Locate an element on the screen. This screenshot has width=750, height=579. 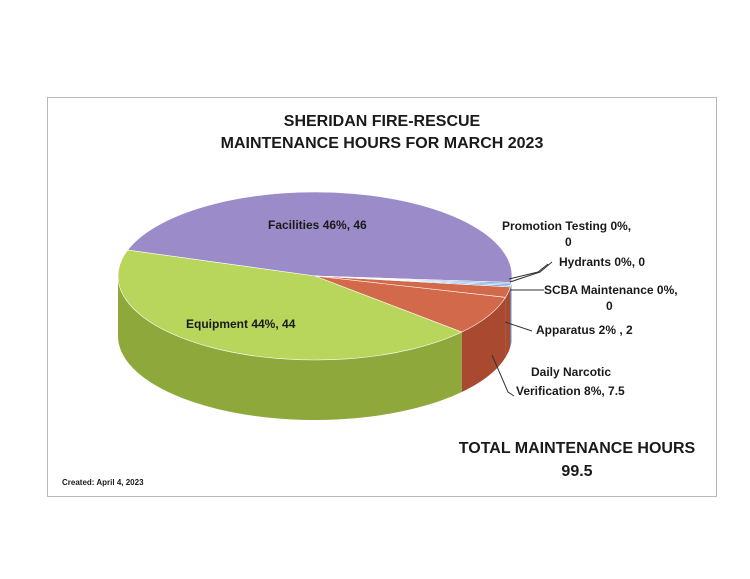
label-hydrants: Hydrants 0%, 0 is located at coordinates (602, 262).